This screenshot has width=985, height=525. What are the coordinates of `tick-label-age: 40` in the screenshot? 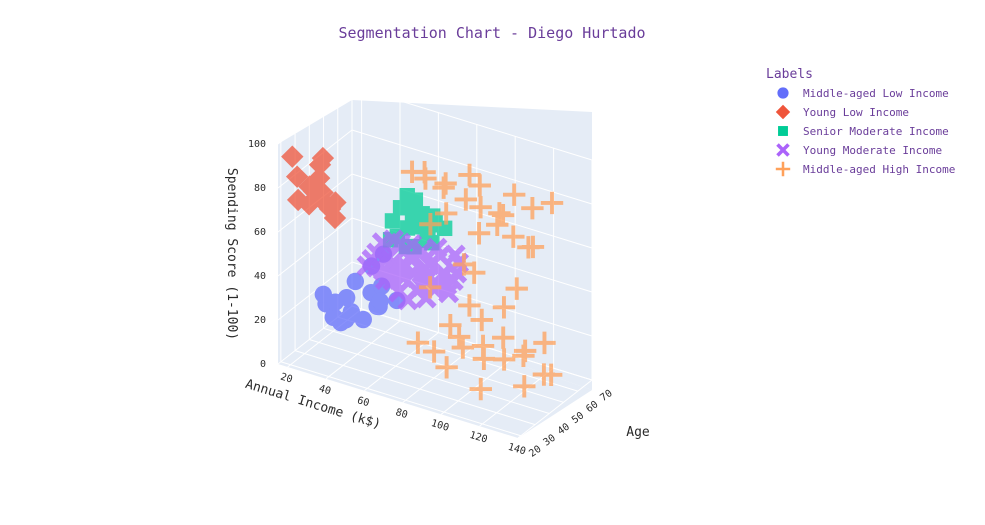 It's located at (564, 429).